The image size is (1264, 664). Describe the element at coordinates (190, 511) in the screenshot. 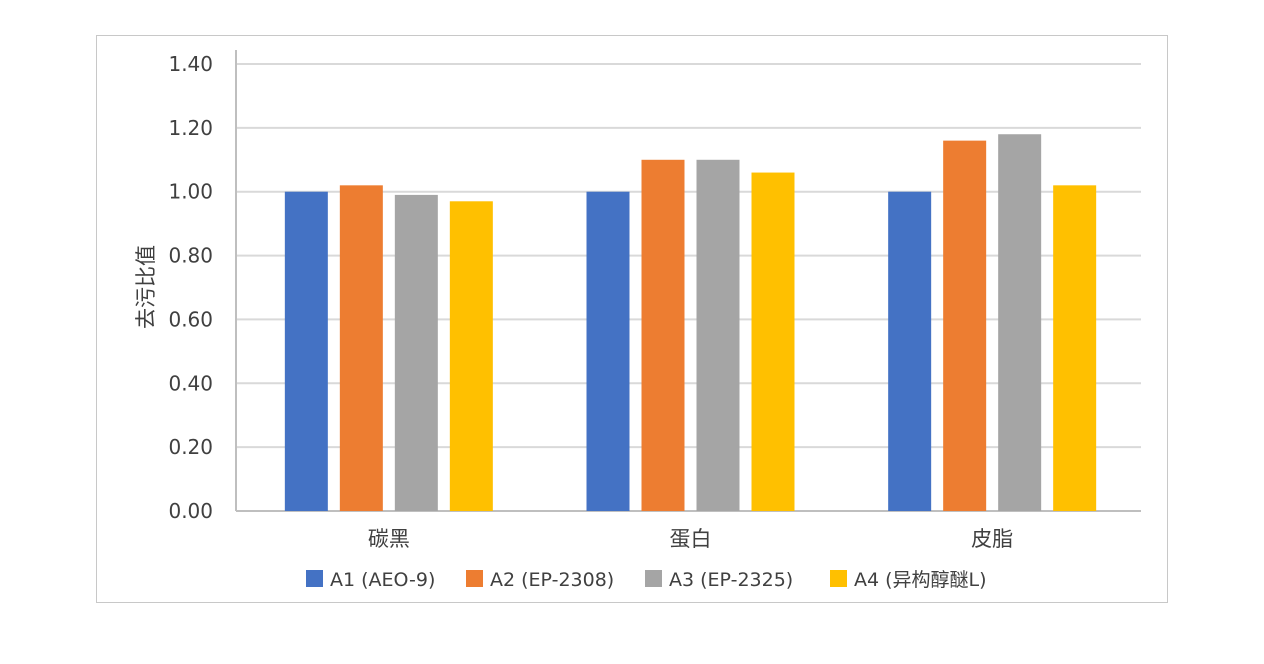

I see `y-tick-label: 0.00` at that location.